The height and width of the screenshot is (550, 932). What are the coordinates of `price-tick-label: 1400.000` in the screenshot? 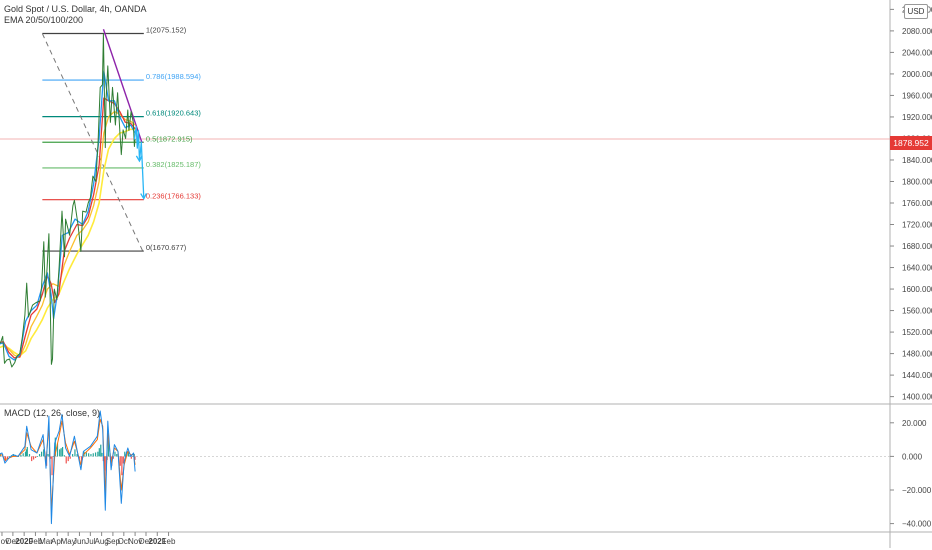 It's located at (917, 397).